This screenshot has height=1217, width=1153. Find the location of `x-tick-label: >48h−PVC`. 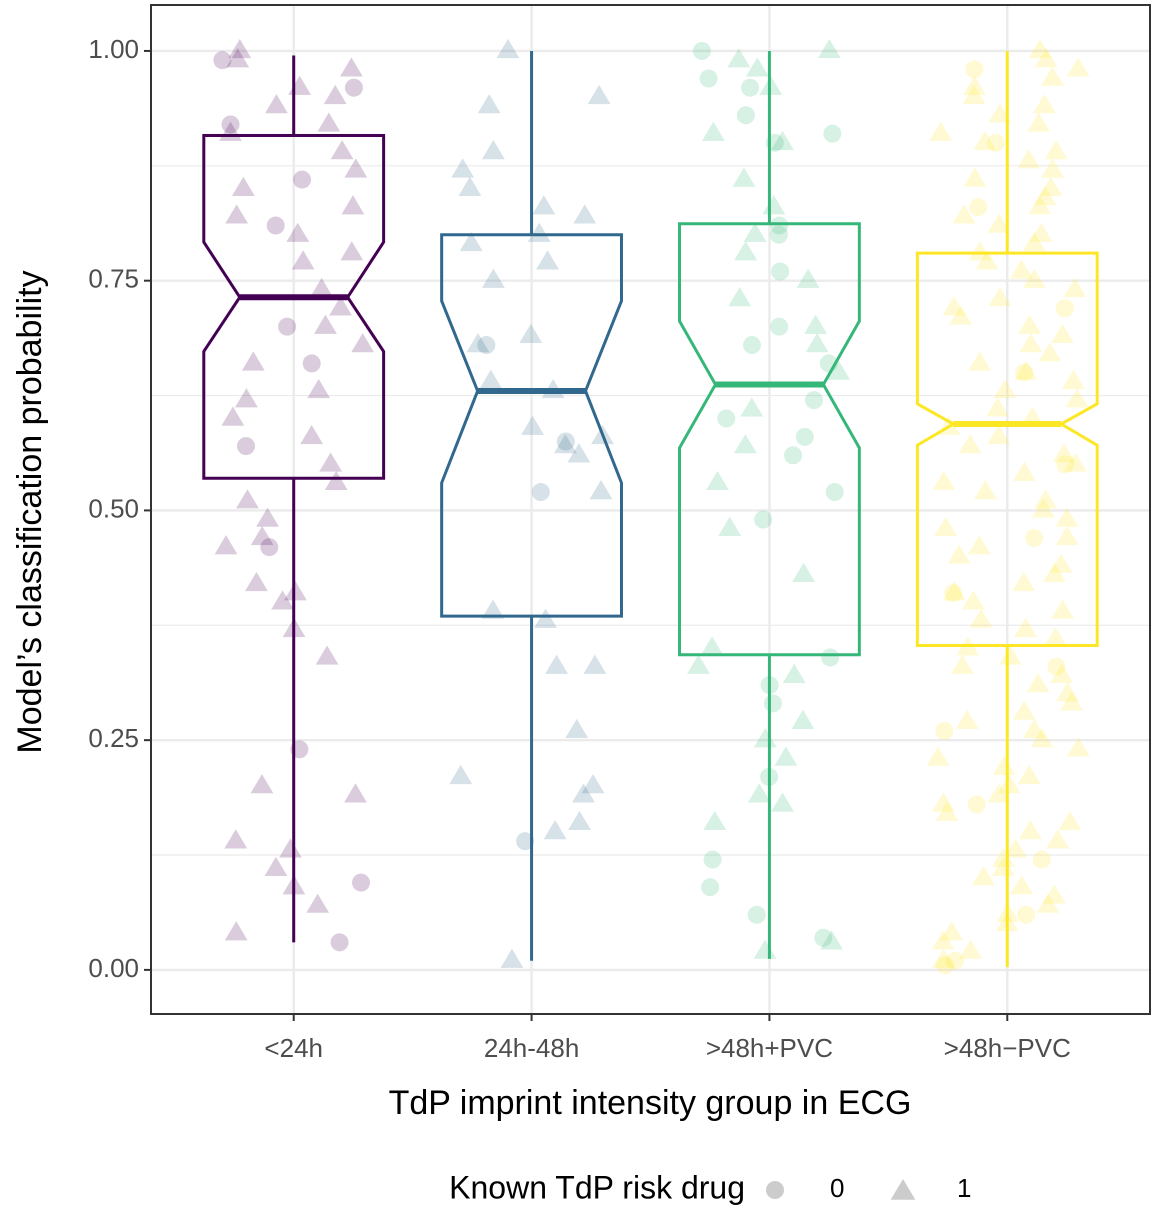

x-tick-label: >48h−PVC is located at coordinates (1007, 1048).